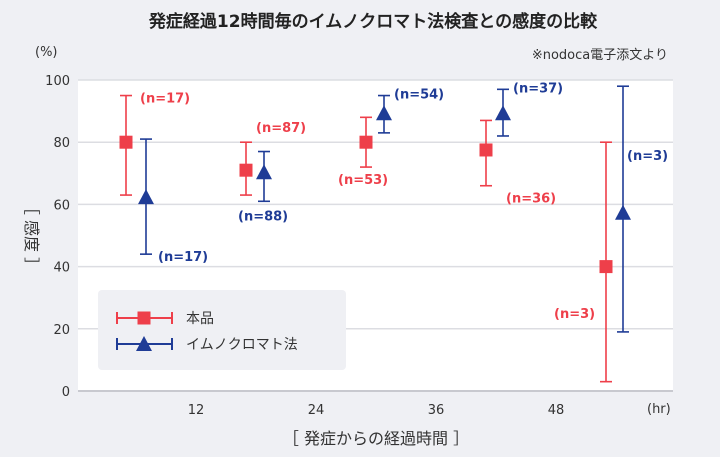  I want to click on y-axis-label: ［ 感度 ］, so click(31, 236).